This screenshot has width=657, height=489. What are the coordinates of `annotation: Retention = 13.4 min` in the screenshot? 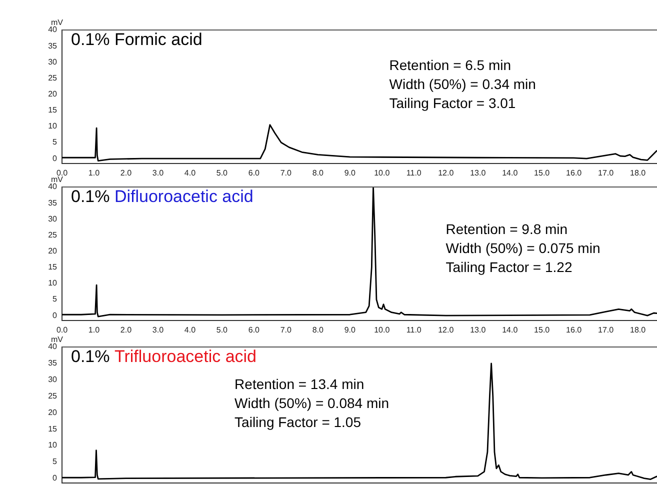 It's located at (299, 384).